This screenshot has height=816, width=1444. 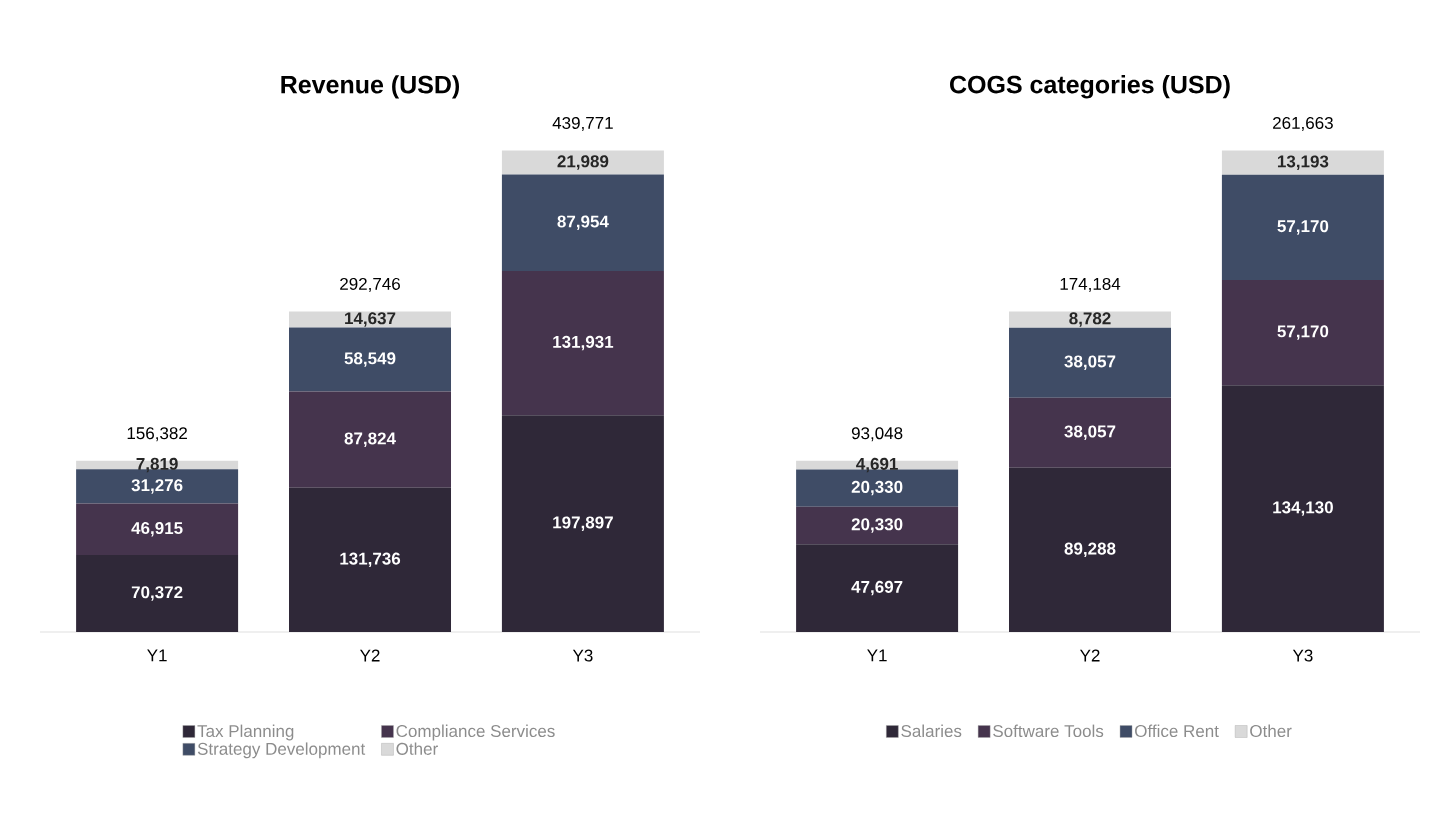 What do you see at coordinates (157, 486) in the screenshot?
I see `data-label: 31,276` at bounding box center [157, 486].